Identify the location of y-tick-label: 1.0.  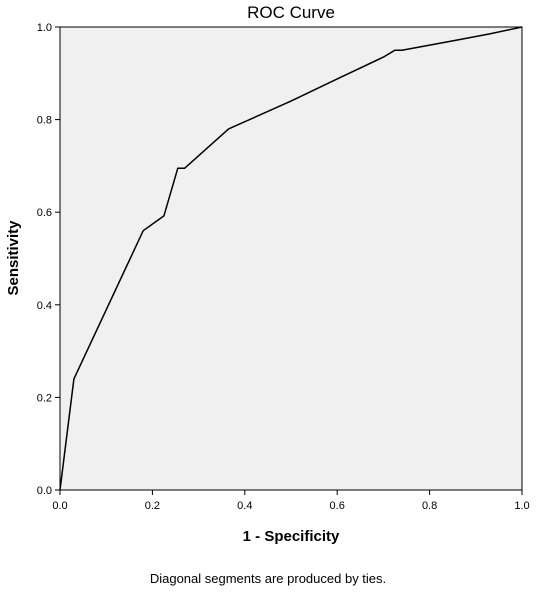
(44, 28).